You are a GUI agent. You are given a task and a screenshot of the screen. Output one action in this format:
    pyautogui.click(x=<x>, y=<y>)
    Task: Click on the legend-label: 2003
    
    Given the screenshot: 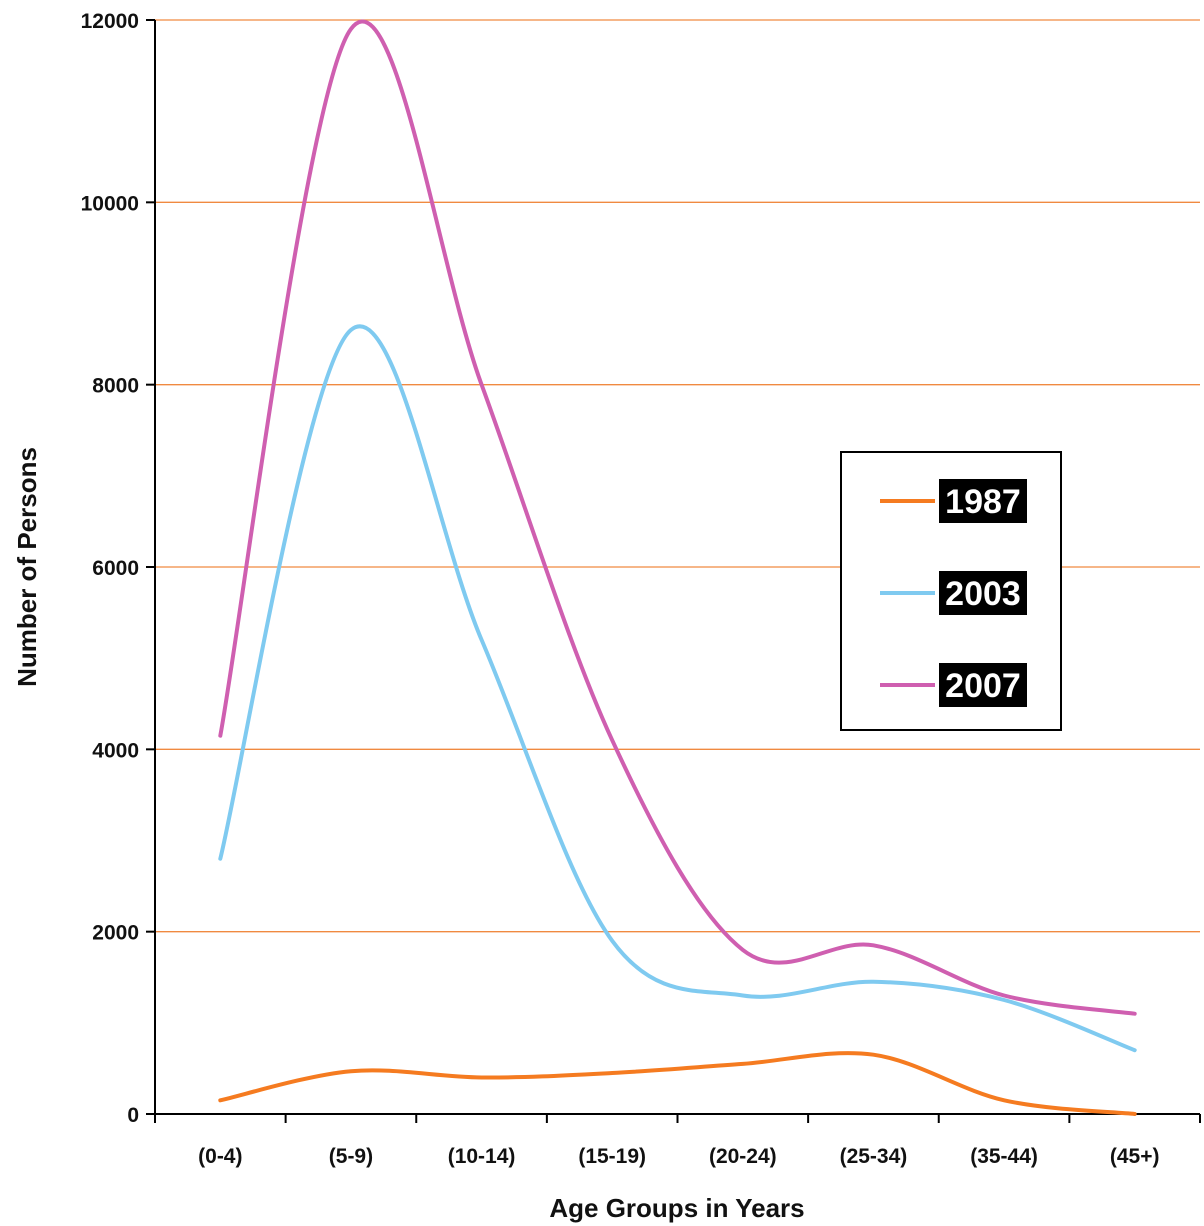 What is the action you would take?
    pyautogui.click(x=983, y=594)
    